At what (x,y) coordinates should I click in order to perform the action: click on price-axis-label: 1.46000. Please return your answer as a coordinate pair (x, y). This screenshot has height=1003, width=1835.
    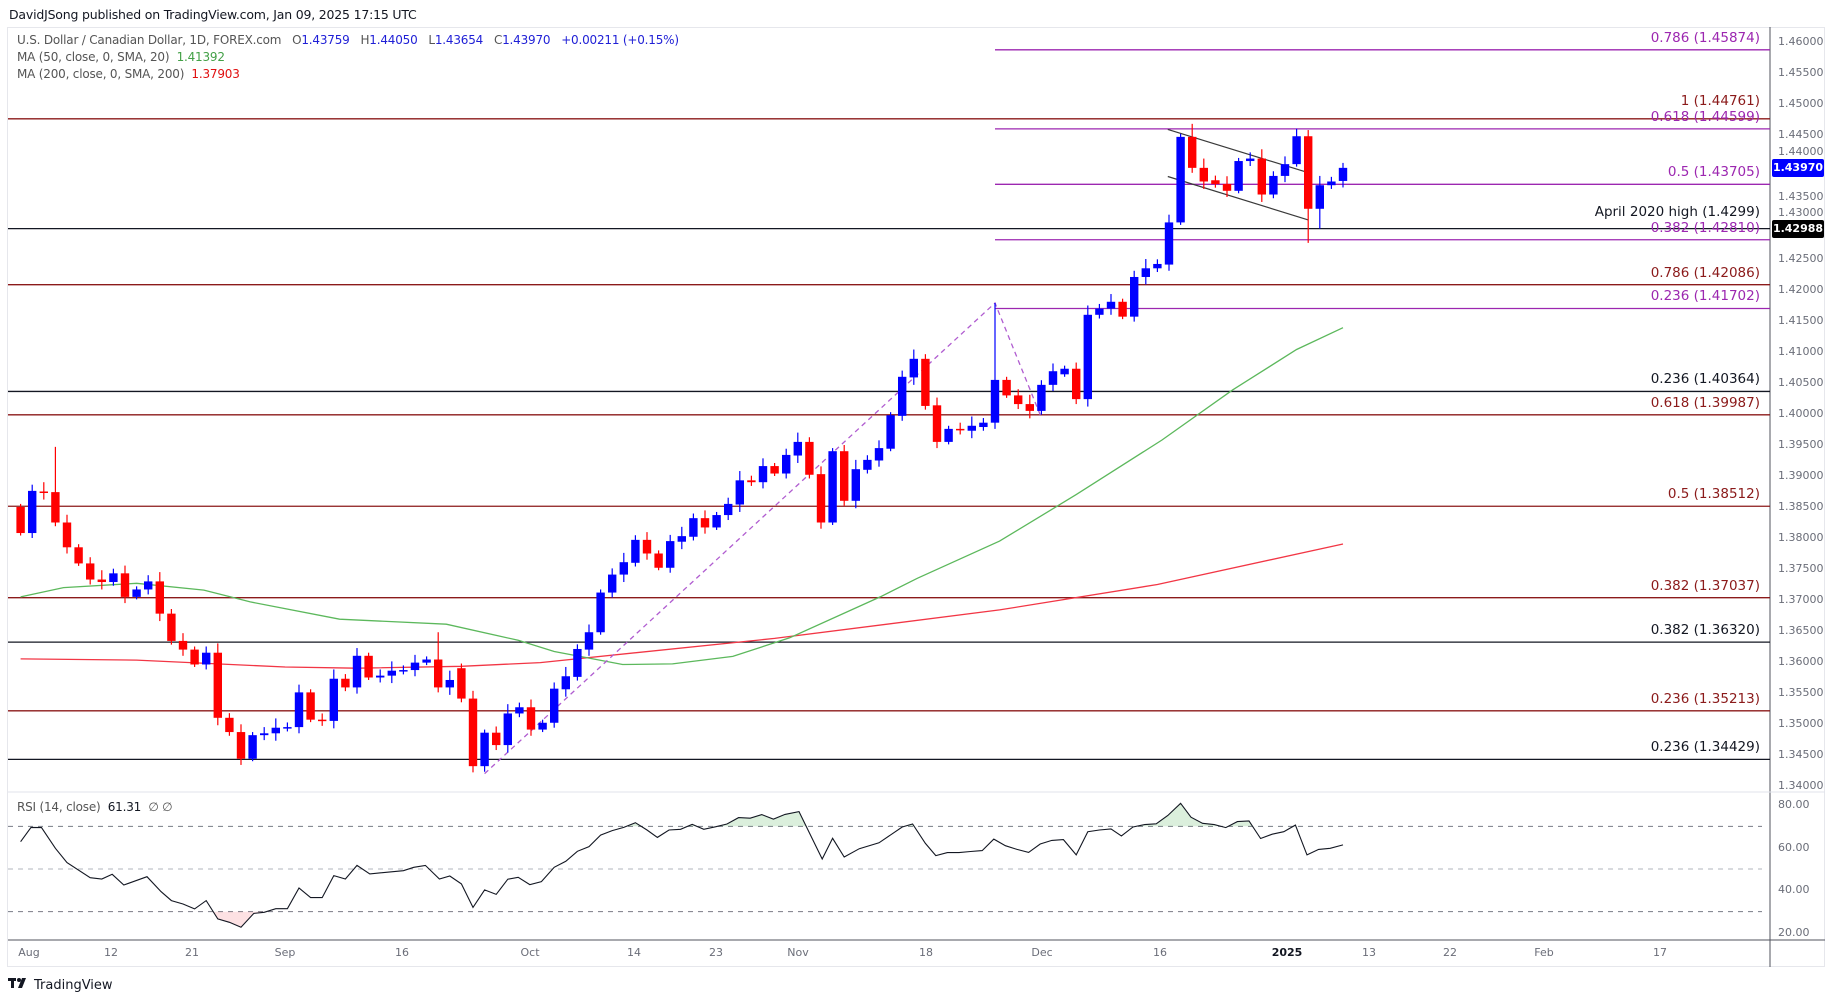
    Looking at the image, I should click on (1801, 41).